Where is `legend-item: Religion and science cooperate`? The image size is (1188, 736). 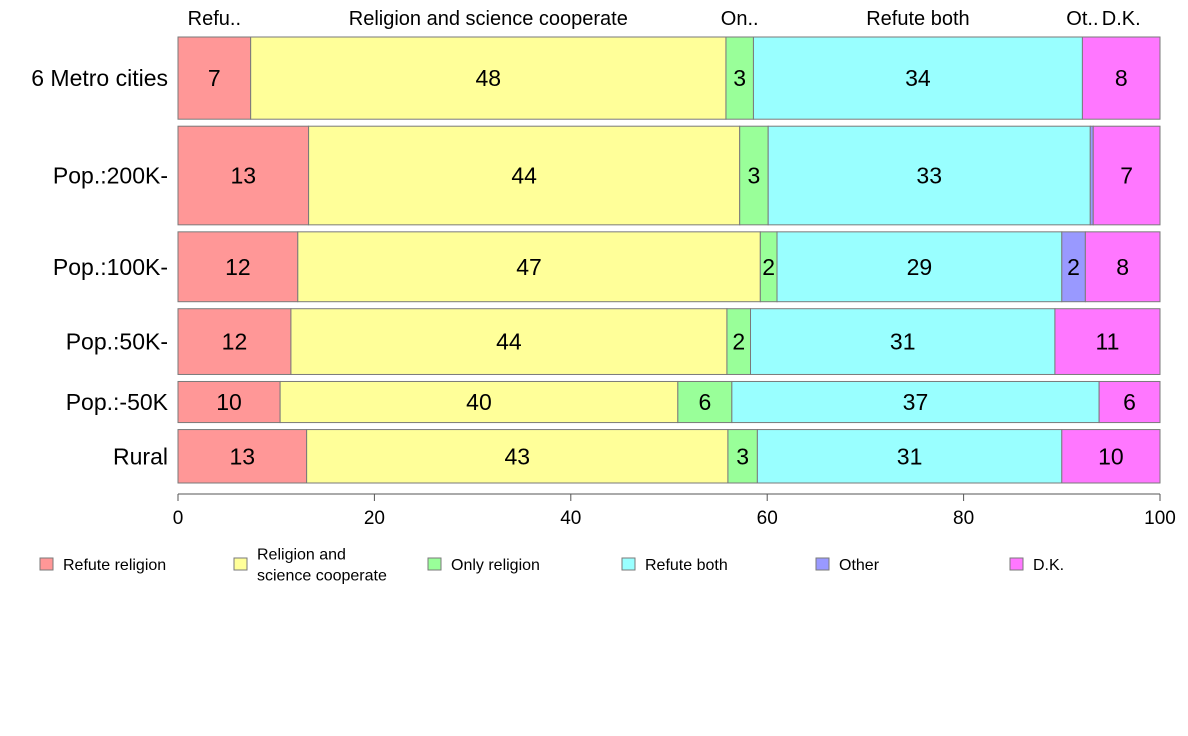
legend-item: Religion and science cooperate is located at coordinates (310, 566).